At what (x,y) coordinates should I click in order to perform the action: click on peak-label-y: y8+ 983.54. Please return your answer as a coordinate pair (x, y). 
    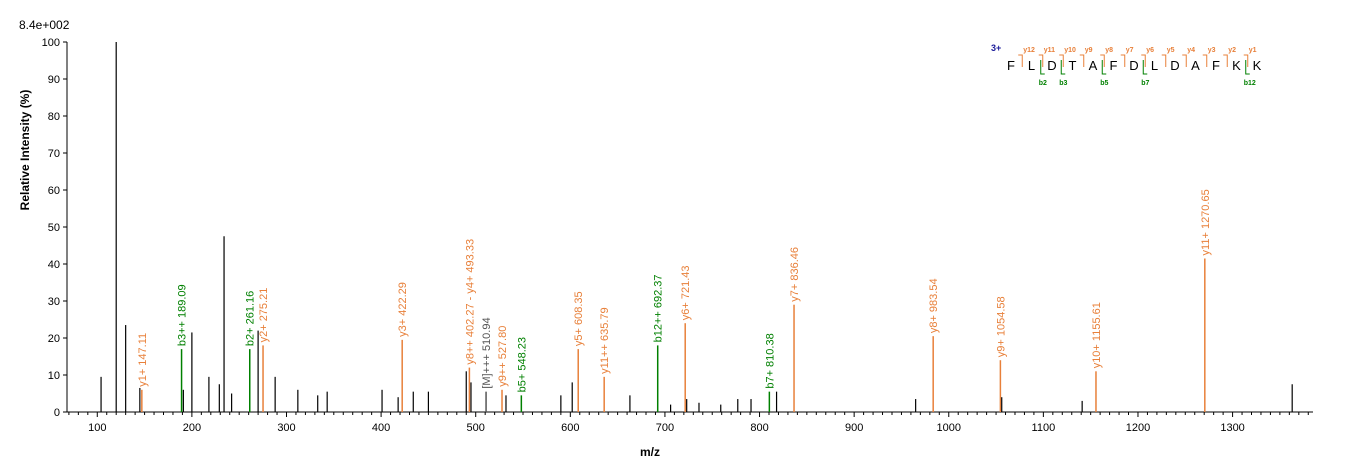
    Looking at the image, I should click on (934, 305).